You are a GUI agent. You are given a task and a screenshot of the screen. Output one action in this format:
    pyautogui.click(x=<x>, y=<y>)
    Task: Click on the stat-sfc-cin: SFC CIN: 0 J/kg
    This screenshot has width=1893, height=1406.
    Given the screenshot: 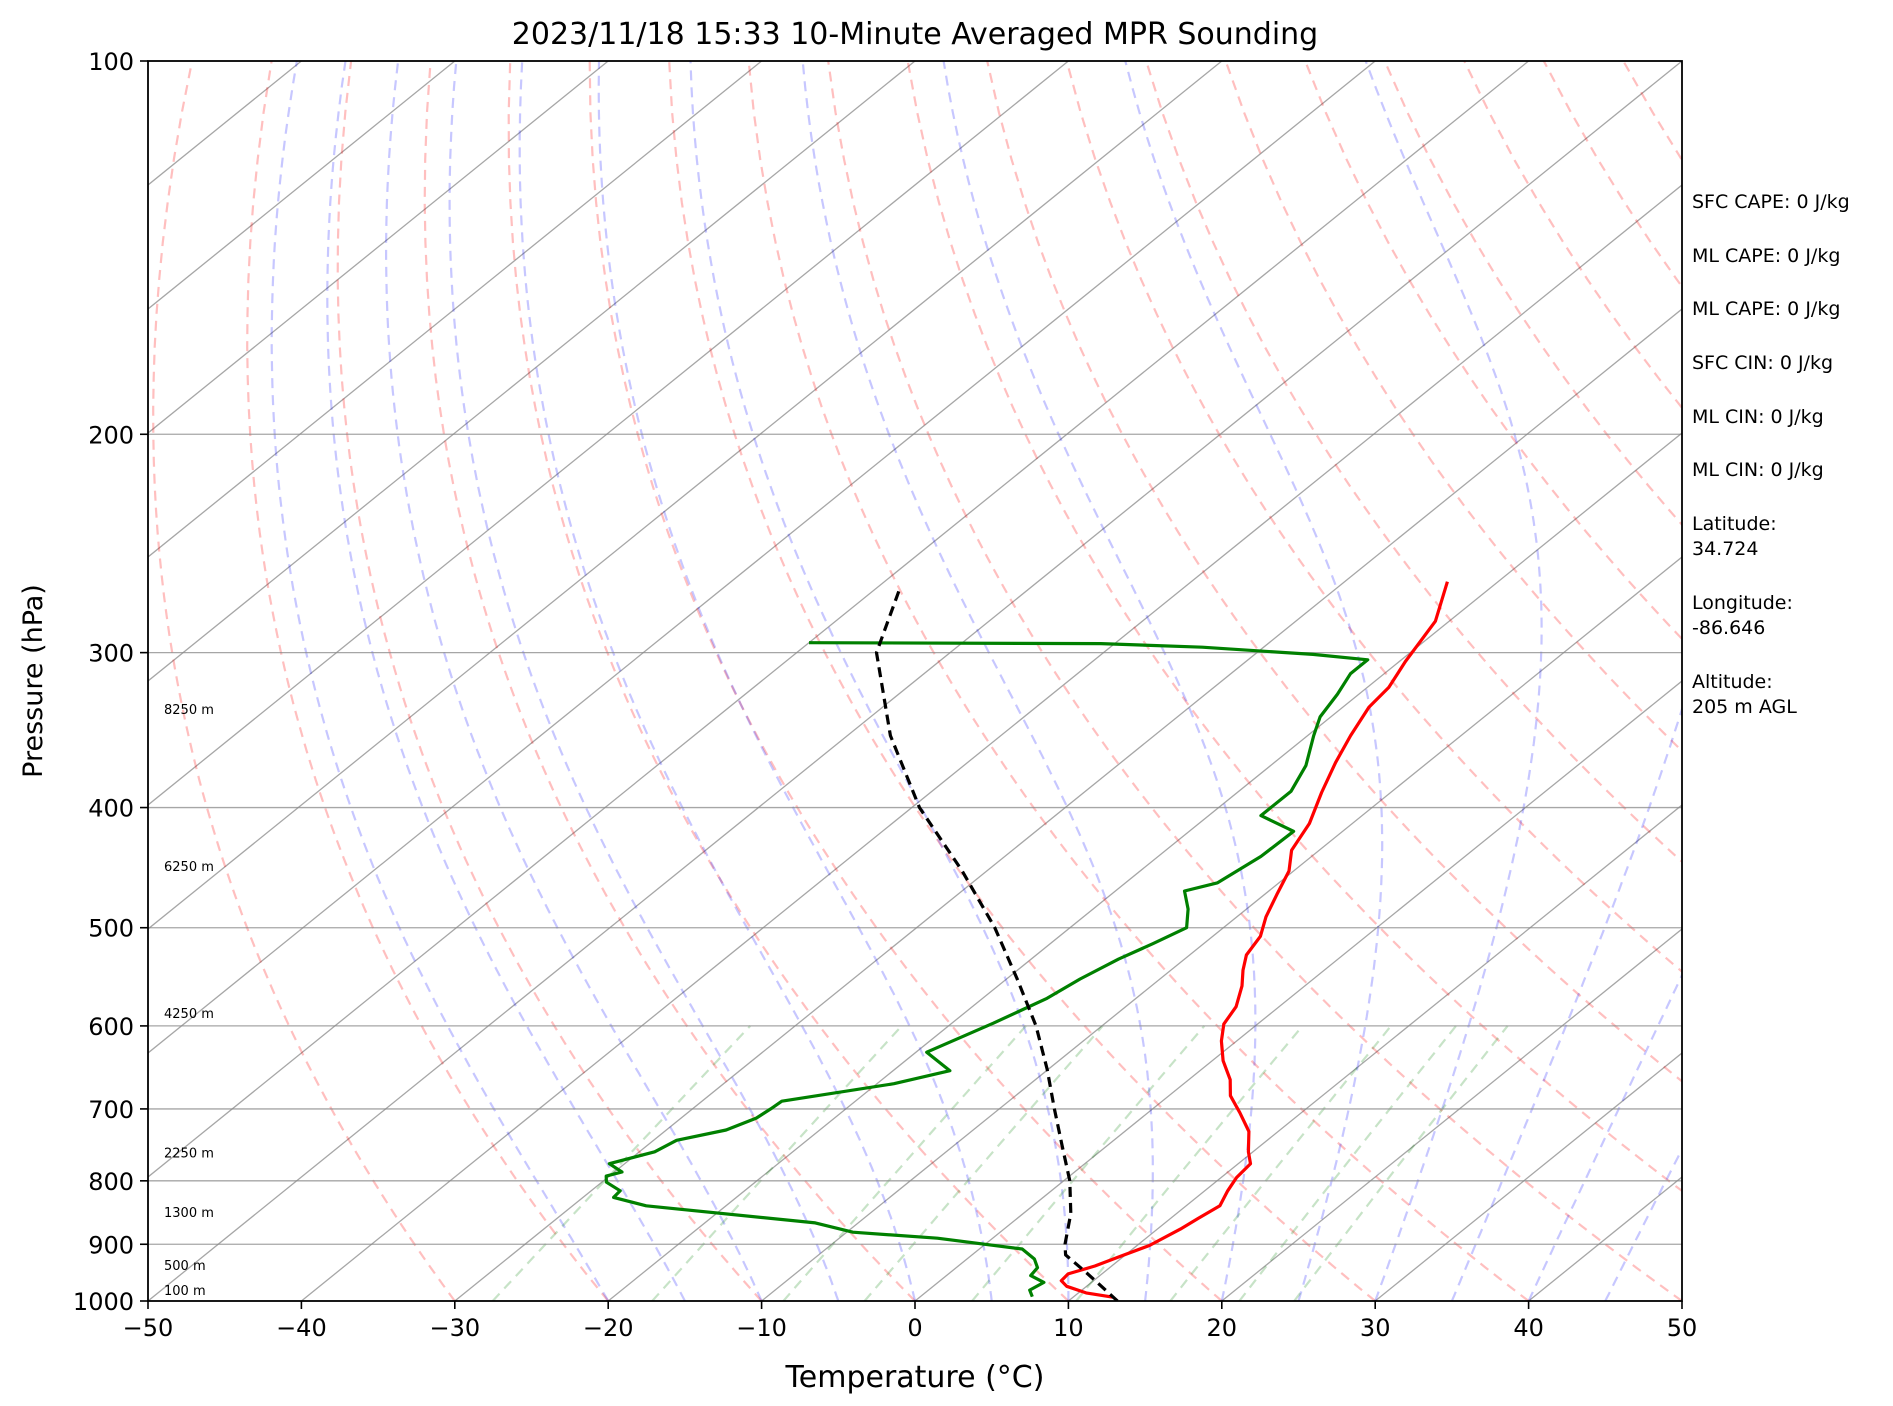 What is the action you would take?
    pyautogui.click(x=1763, y=363)
    